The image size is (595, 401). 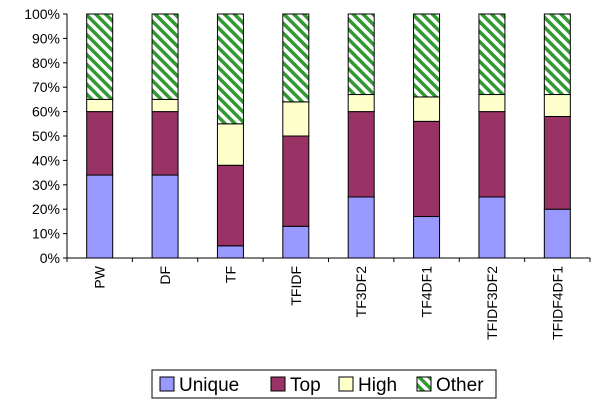 What do you see at coordinates (305, 385) in the screenshot?
I see `legend-label-top: Top` at bounding box center [305, 385].